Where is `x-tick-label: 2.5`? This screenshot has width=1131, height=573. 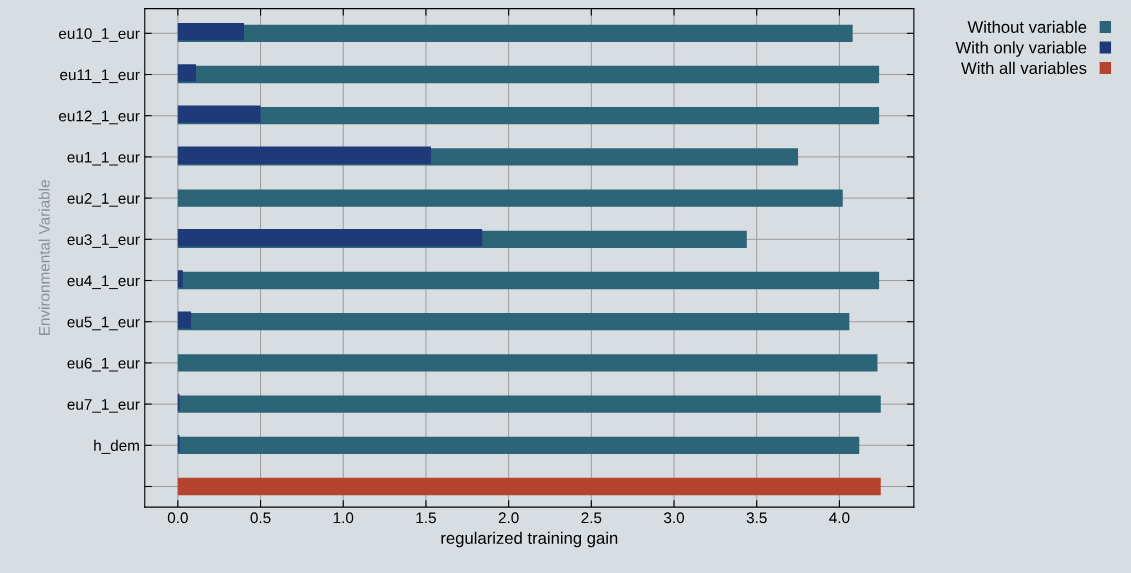 x-tick-label: 2.5 is located at coordinates (591, 518).